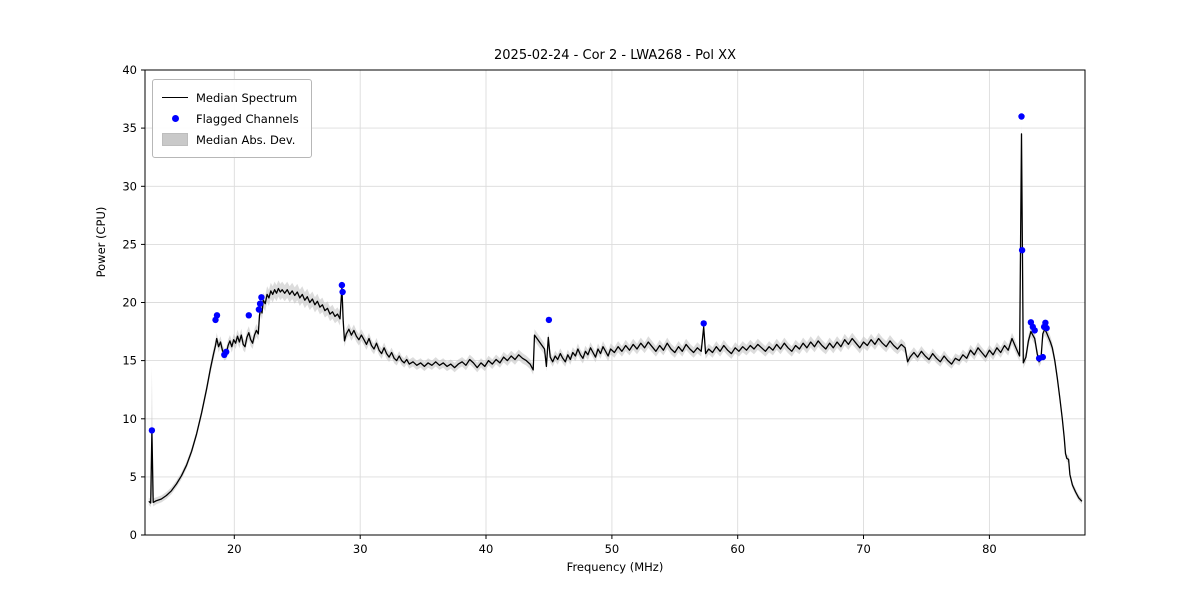  What do you see at coordinates (129, 361) in the screenshot?
I see `svg-text: 15` at bounding box center [129, 361].